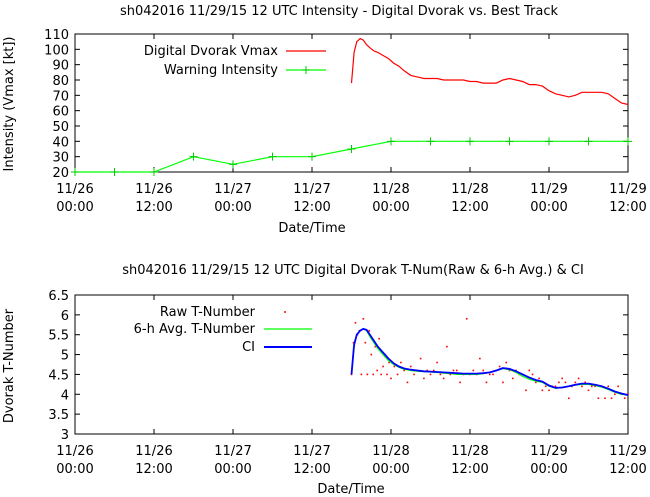  What do you see at coordinates (9, 104) in the screenshot?
I see `chart1-y-axis-label: Intensity (Vmax [kt])` at bounding box center [9, 104].